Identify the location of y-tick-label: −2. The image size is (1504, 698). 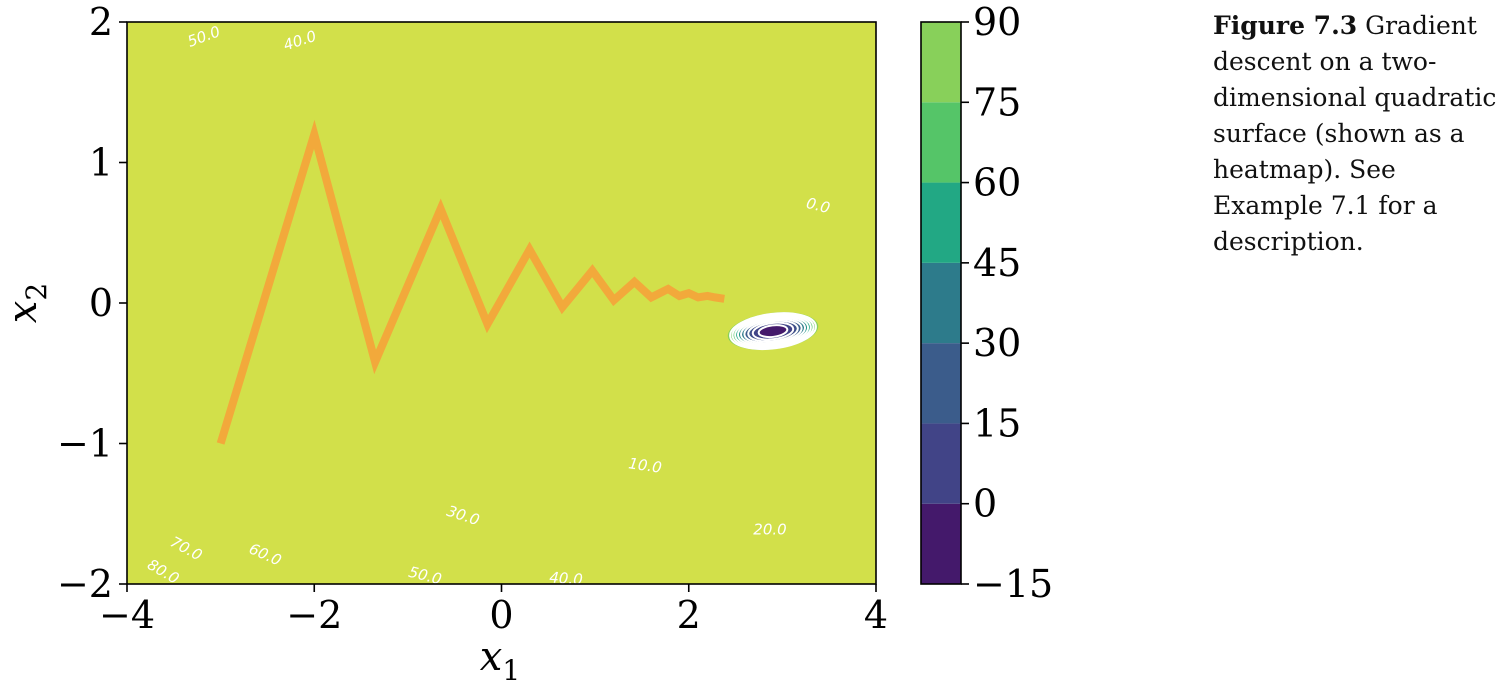
(85, 584).